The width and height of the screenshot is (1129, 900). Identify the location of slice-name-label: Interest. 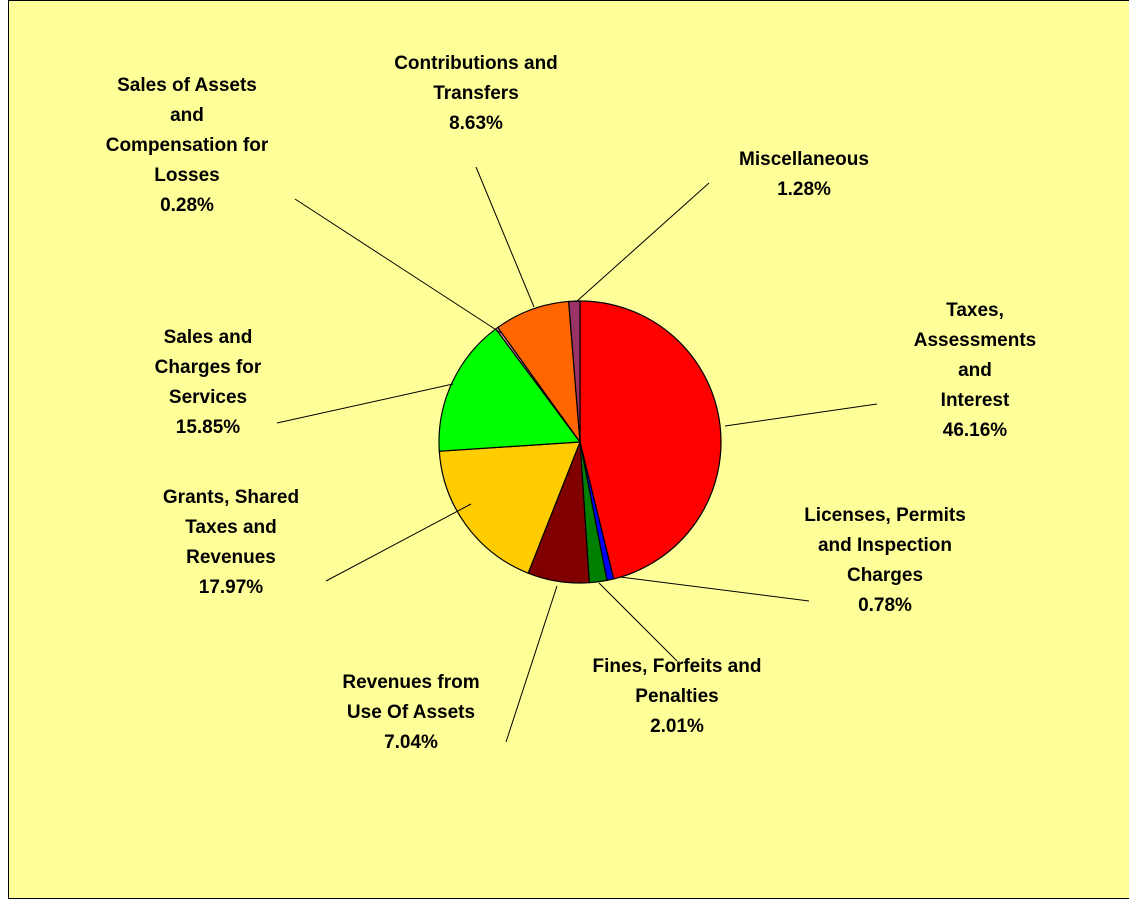
(975, 400).